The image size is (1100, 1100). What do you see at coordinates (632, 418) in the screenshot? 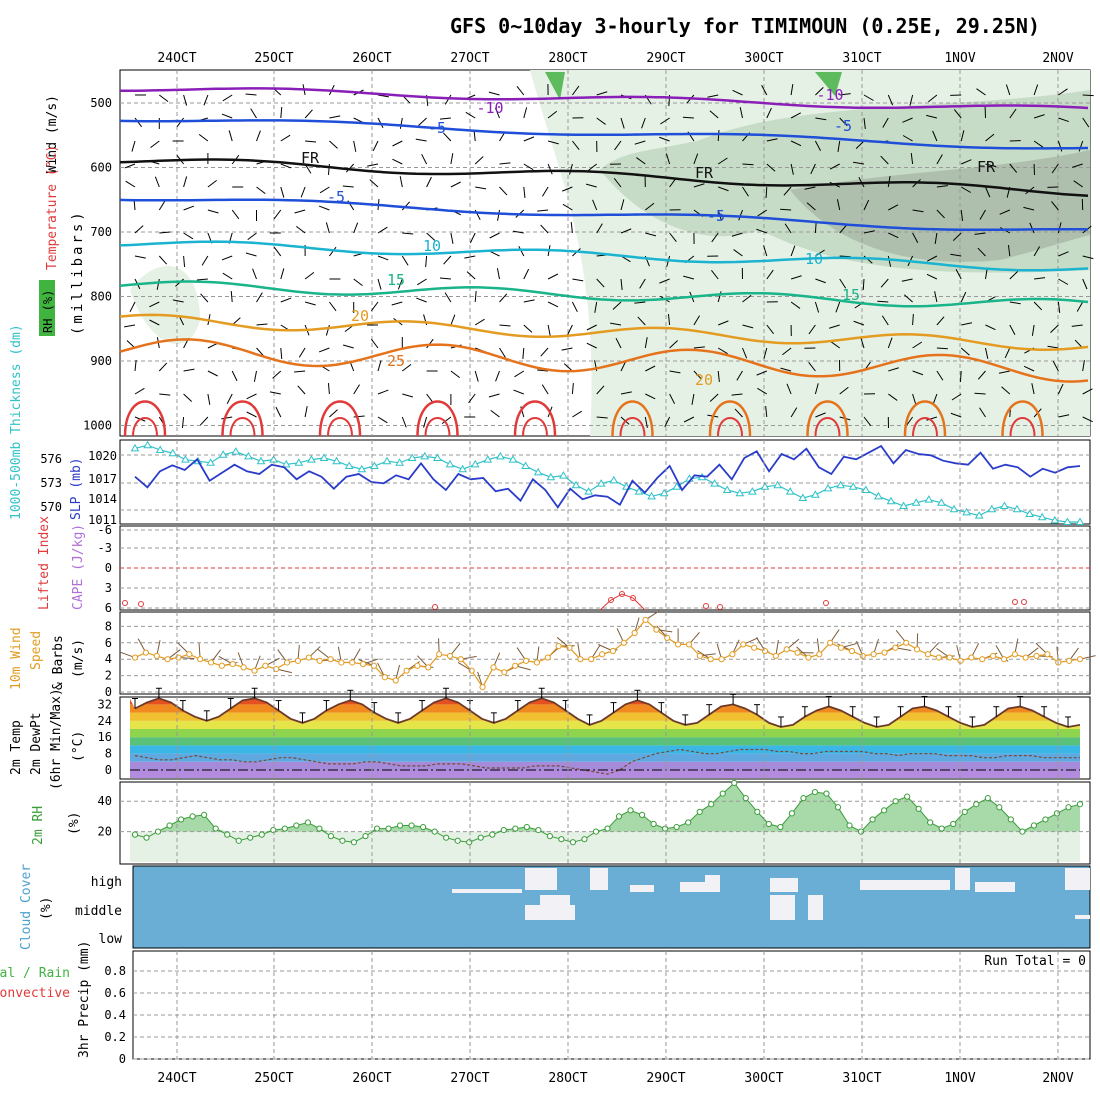
I see `contour-surface-loop` at bounding box center [632, 418].